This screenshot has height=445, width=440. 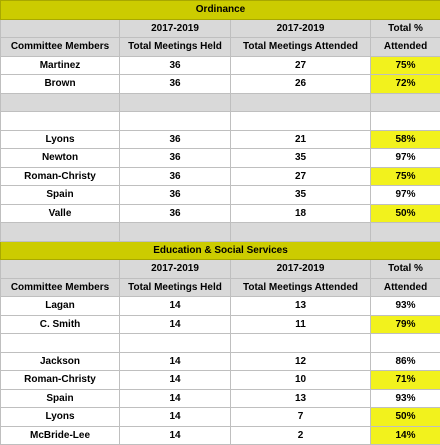 What do you see at coordinates (220, 213) in the screenshot?
I see `member-row: Valle 36 18 50%` at bounding box center [220, 213].